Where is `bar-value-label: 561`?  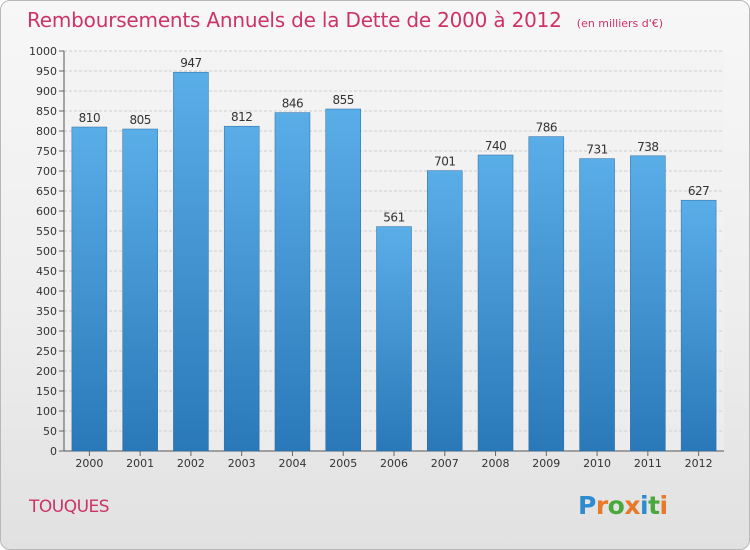
bar-value-label: 561 is located at coordinates (393, 218).